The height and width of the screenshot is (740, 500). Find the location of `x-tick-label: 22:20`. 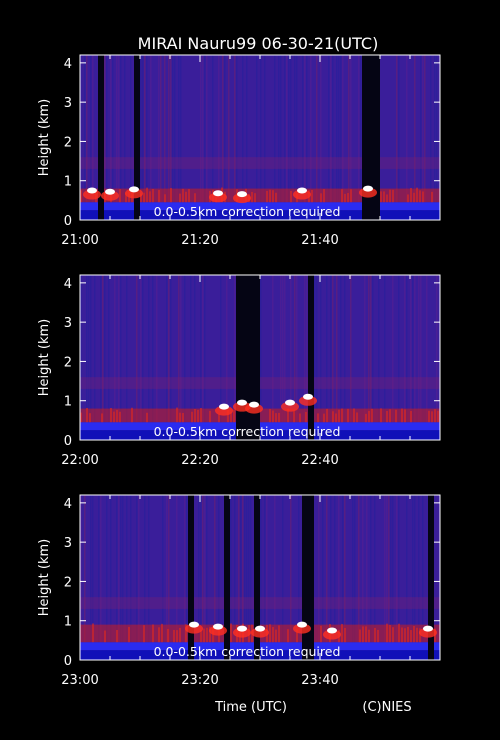

x-tick-label: 22:20 is located at coordinates (199, 460).